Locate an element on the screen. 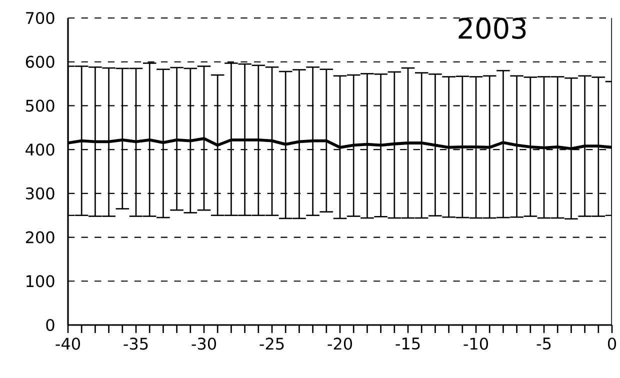  y-tick-label: 100 is located at coordinates (40, 281).